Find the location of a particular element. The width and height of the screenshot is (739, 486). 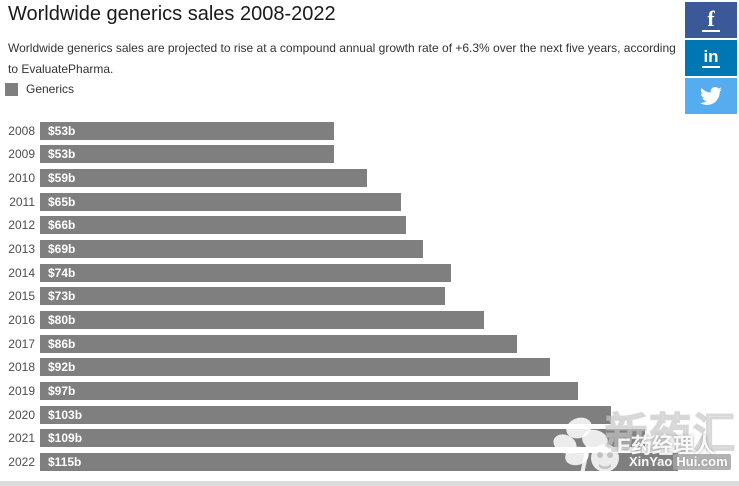

chart-row: 2013 $69b is located at coordinates (369, 249).